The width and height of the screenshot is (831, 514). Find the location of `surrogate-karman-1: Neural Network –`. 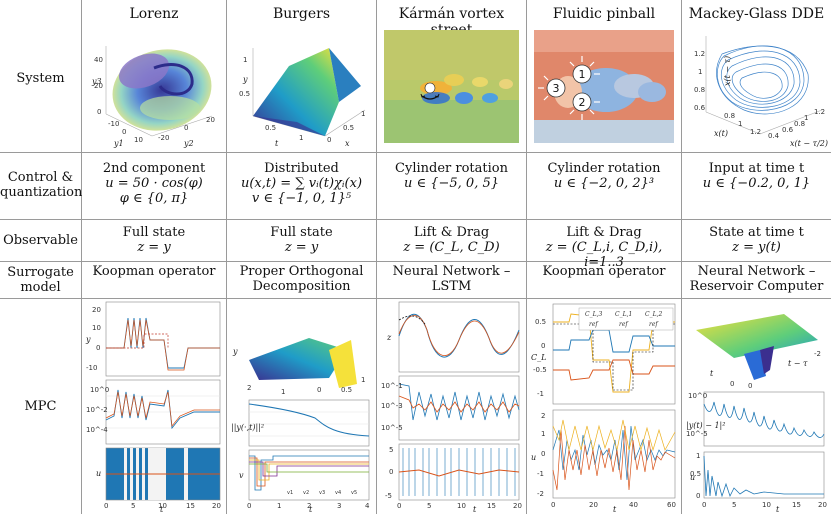

surrogate-karman-1: Neural Network – is located at coordinates (451, 271).